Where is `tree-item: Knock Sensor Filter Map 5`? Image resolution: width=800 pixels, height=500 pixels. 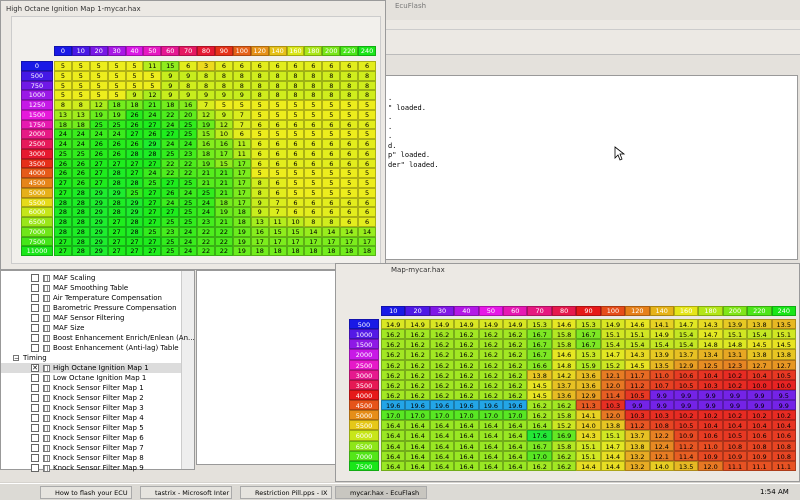 tree-item: Knock Sensor Filter Map 5 is located at coordinates (91, 428).